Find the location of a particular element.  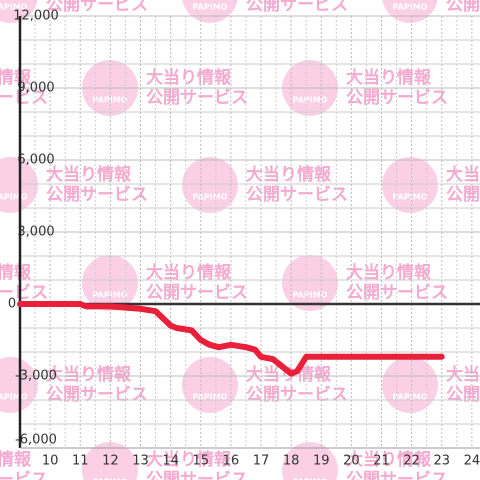

y-tick-label: 3,000 is located at coordinates (35, 232).